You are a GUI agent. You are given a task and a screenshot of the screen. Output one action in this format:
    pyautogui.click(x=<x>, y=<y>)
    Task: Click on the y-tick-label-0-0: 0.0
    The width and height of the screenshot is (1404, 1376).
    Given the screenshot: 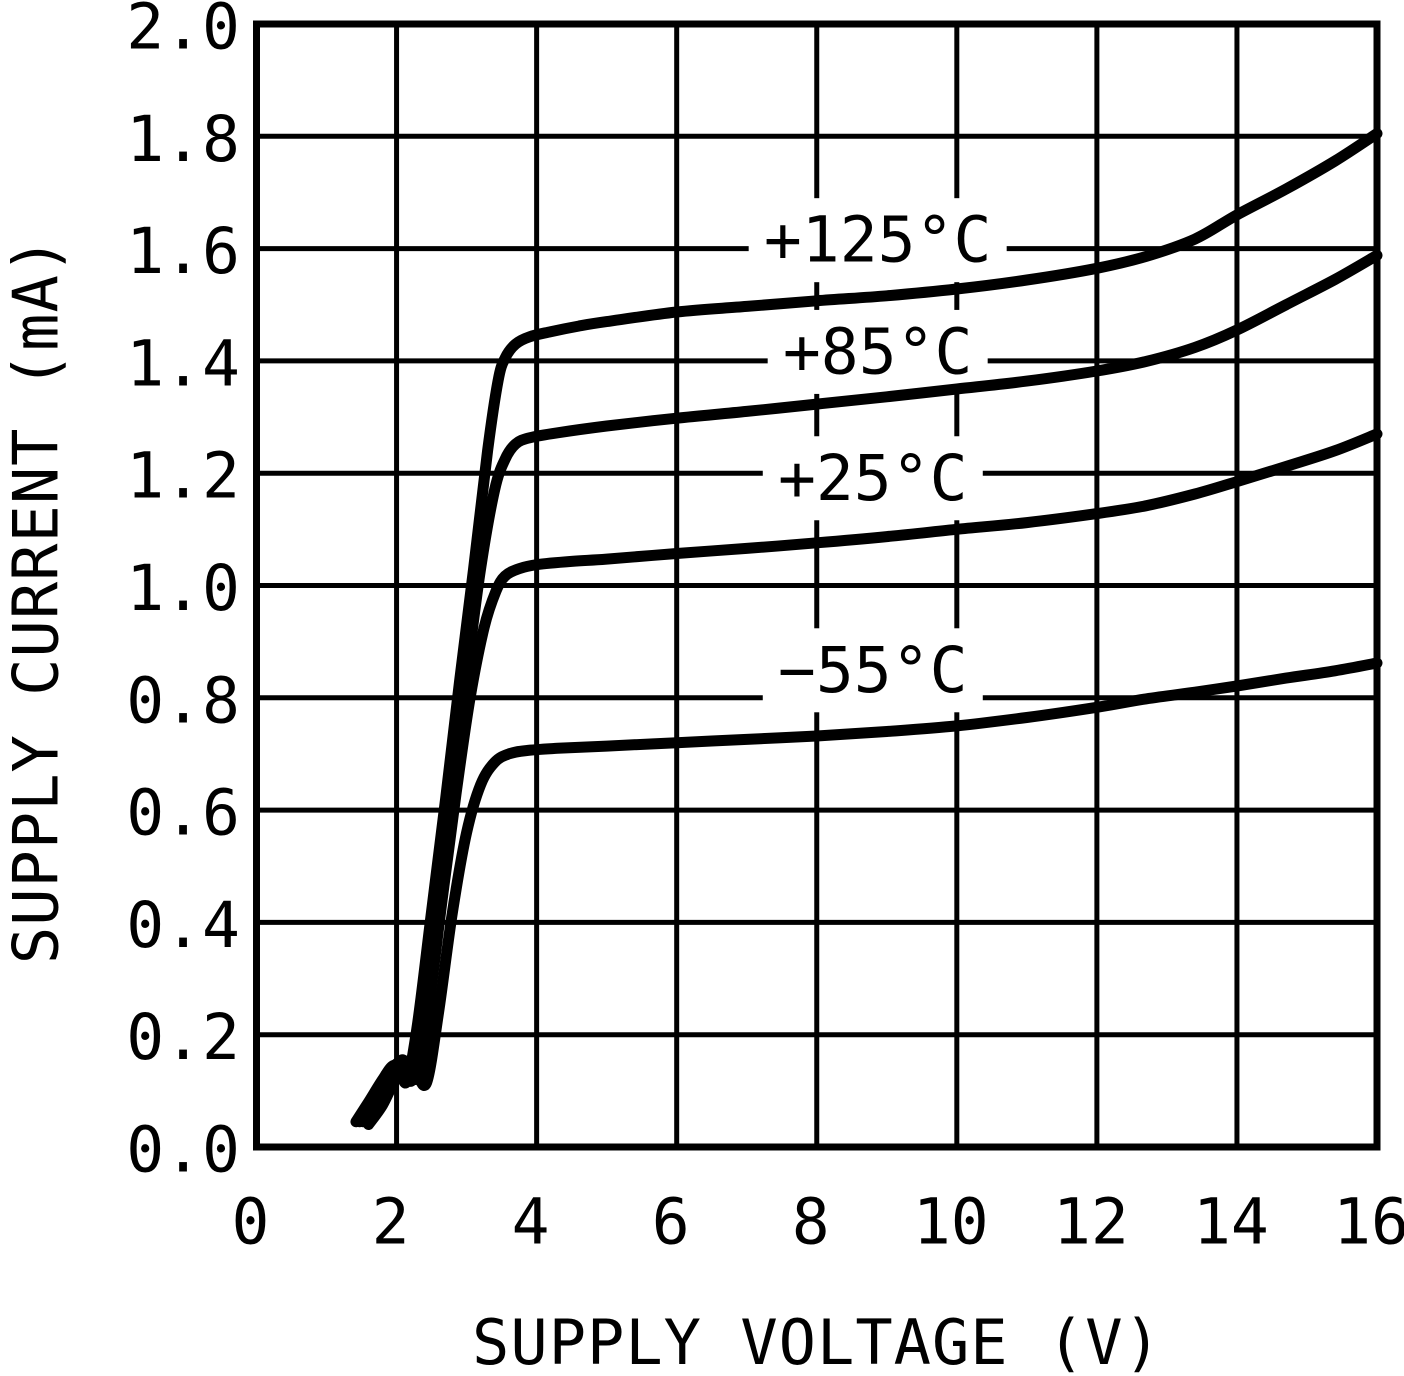 What is the action you would take?
    pyautogui.click(x=183, y=1150)
    